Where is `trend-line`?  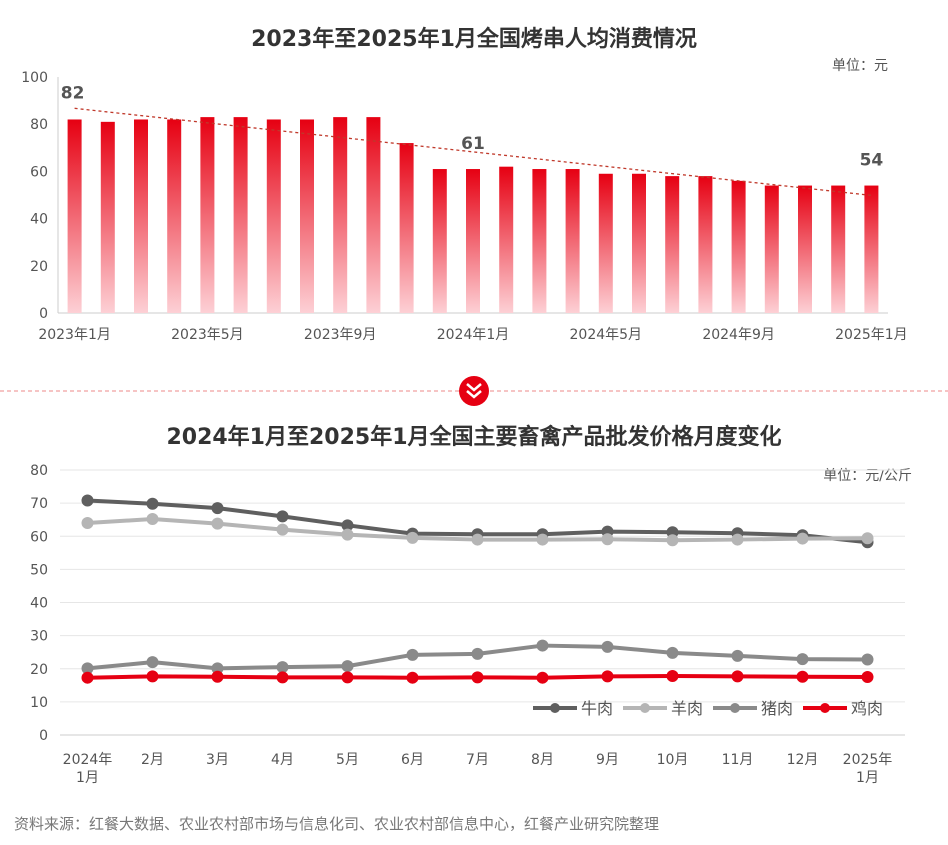 trend-line is located at coordinates (473, 152).